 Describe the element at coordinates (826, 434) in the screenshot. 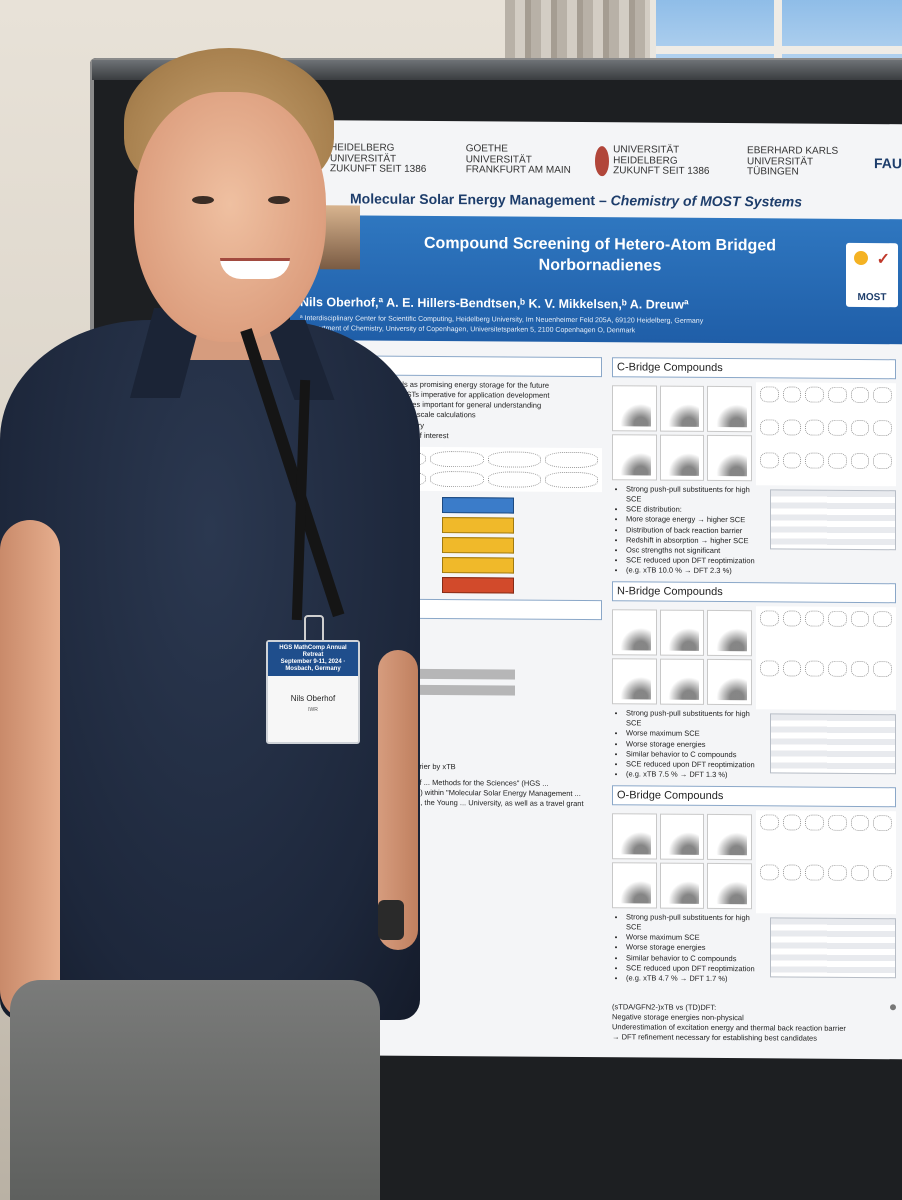

I see `c-bridge-structures` at that location.